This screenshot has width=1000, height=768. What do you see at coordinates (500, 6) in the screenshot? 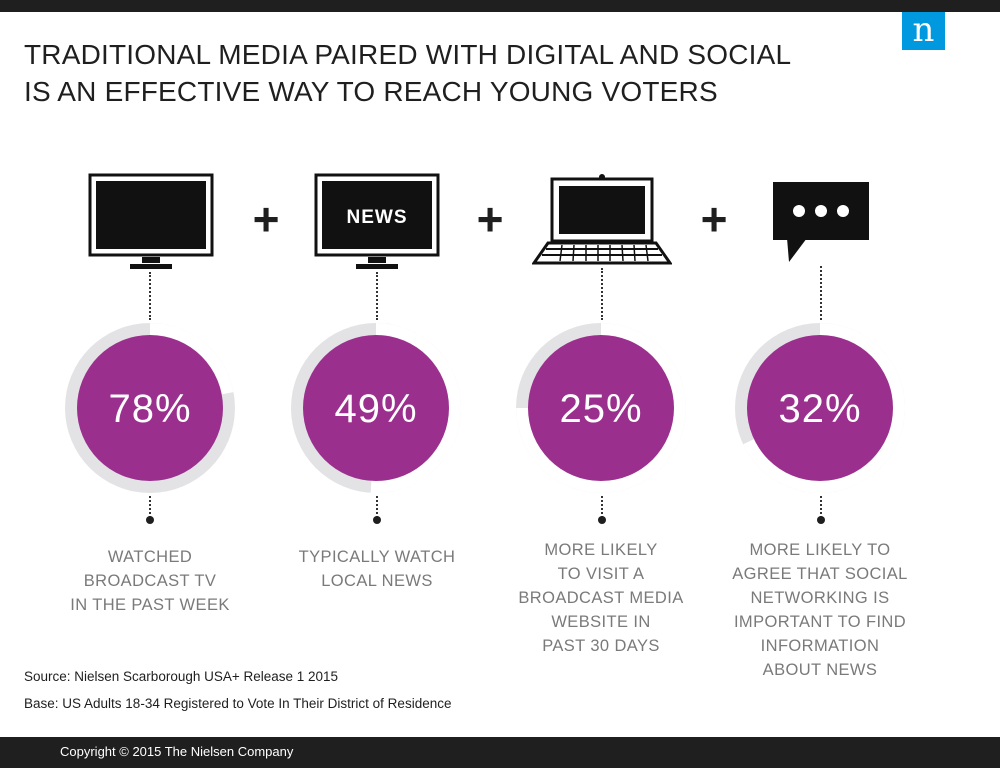
I see `top-bar` at bounding box center [500, 6].